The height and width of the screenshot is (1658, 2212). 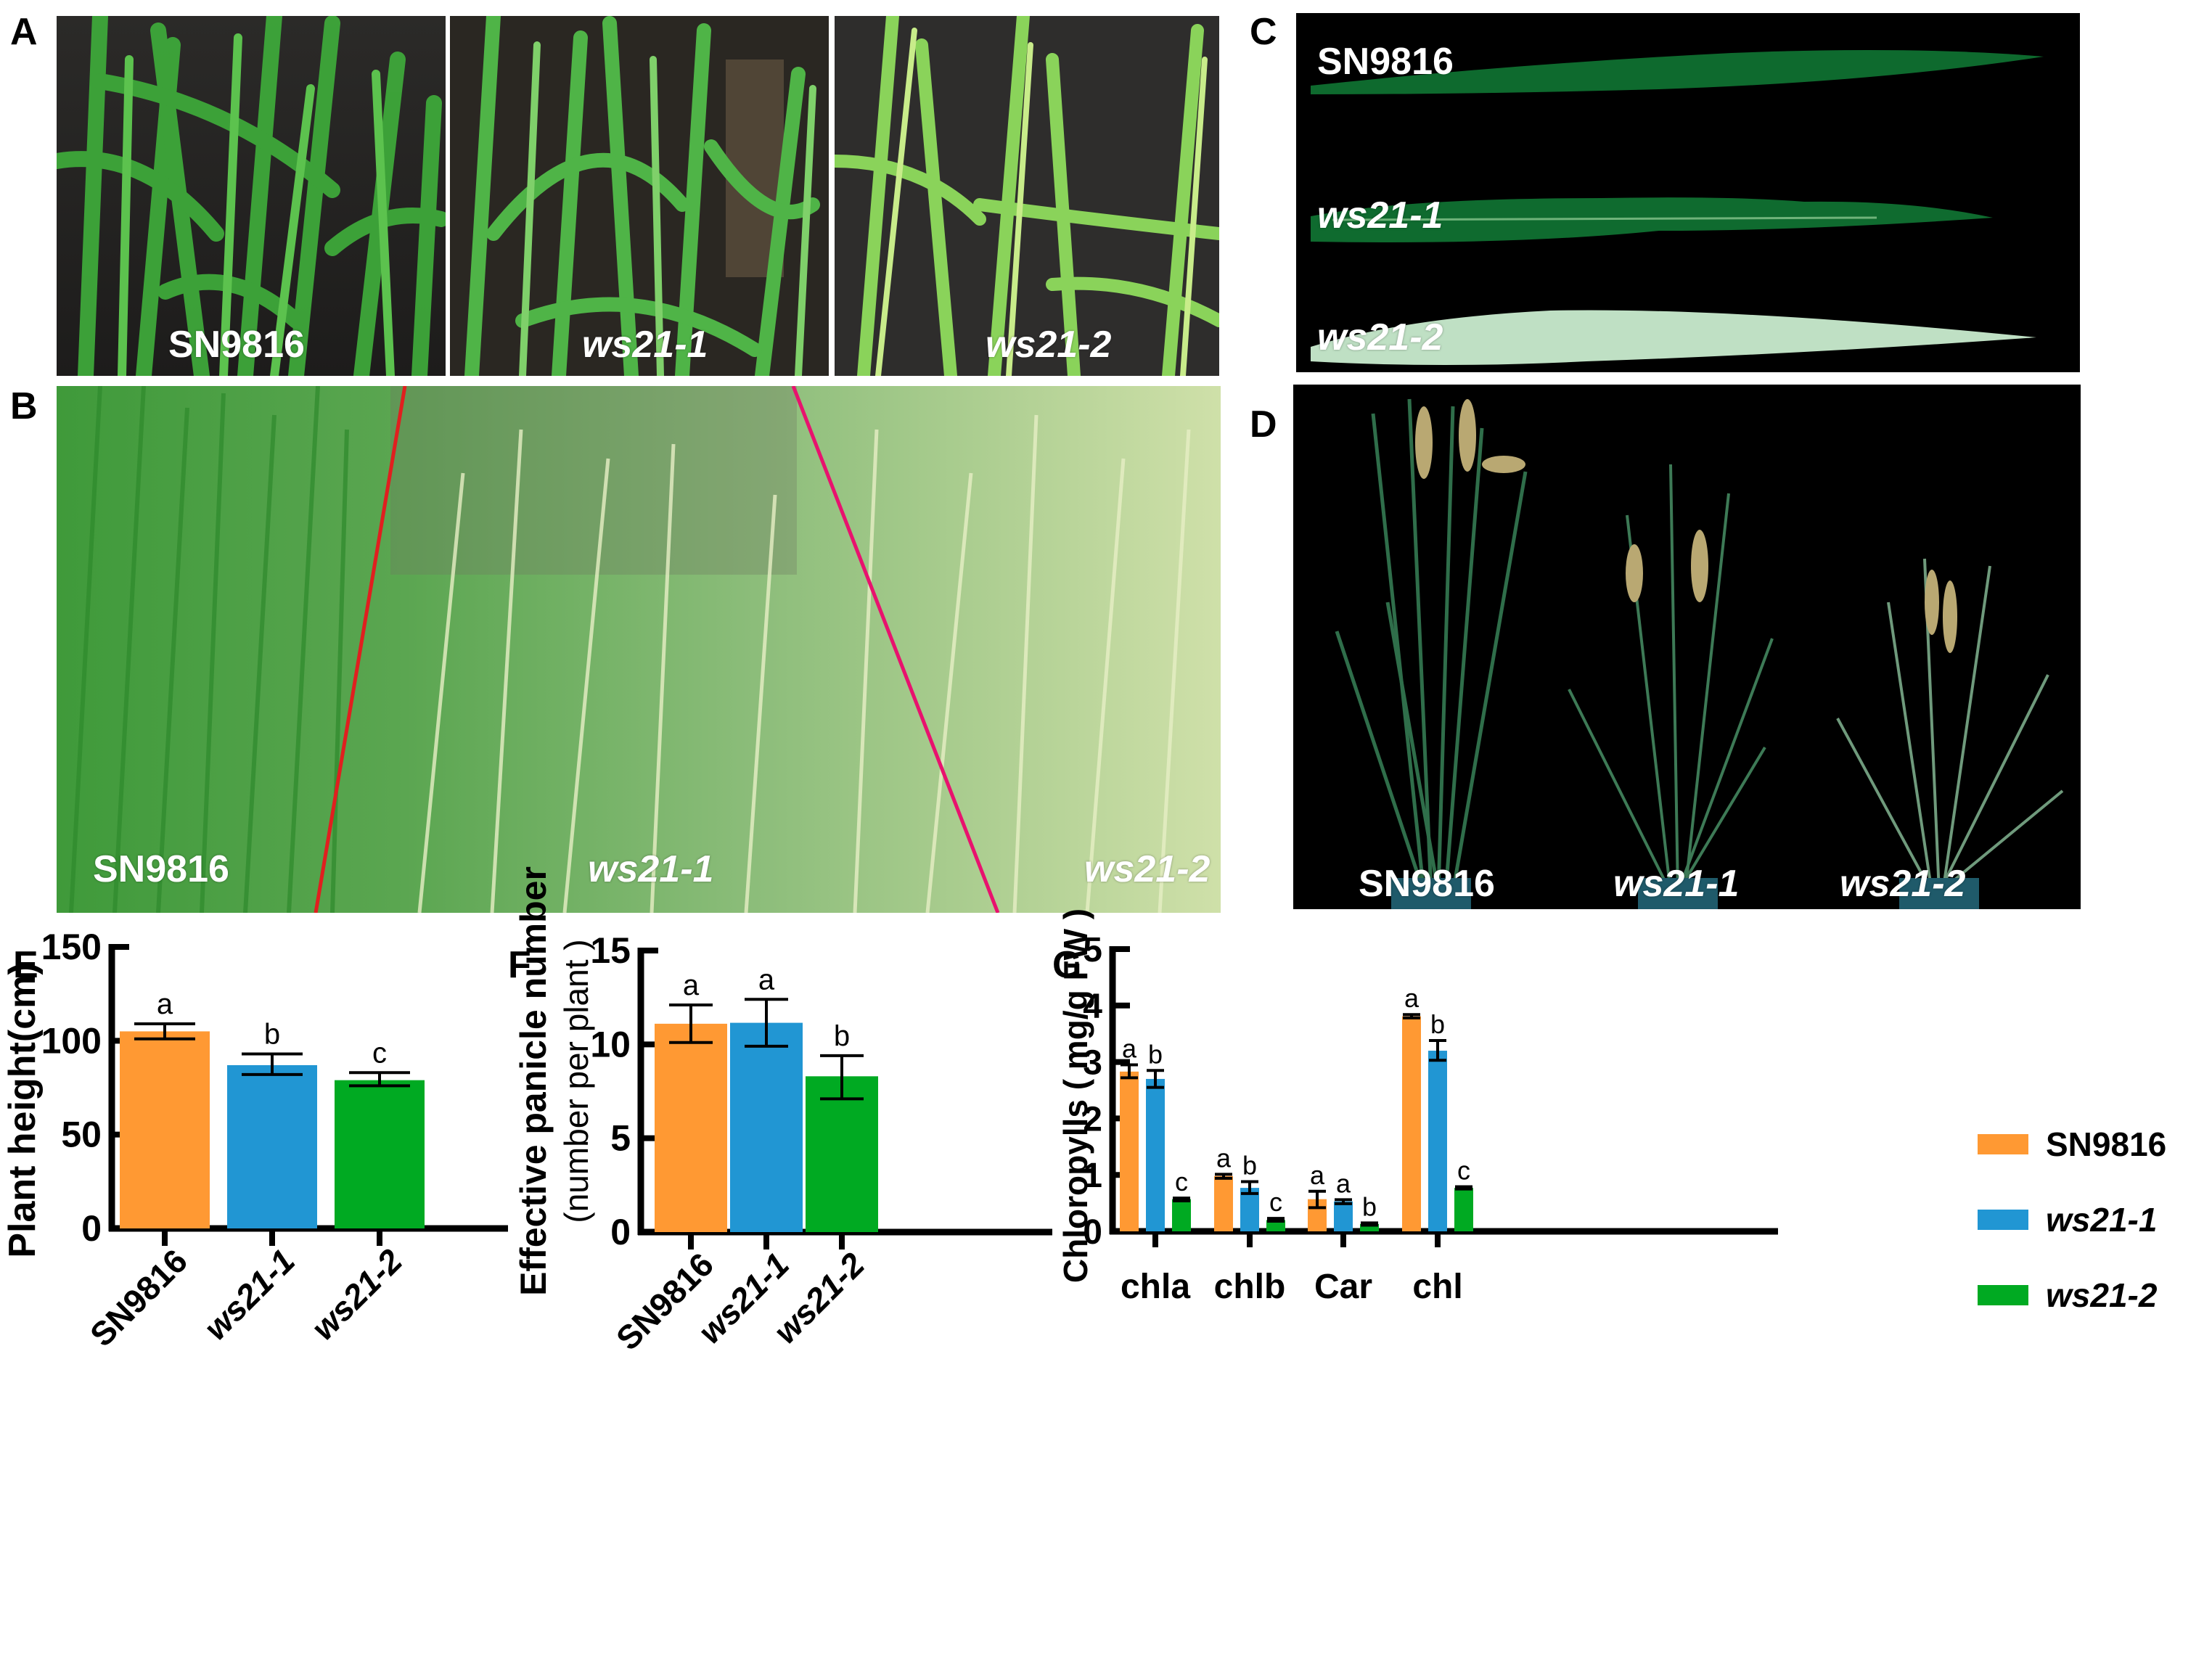 What do you see at coordinates (1092, 1063) in the screenshot?
I see `y-tick-label: 3` at bounding box center [1092, 1063].